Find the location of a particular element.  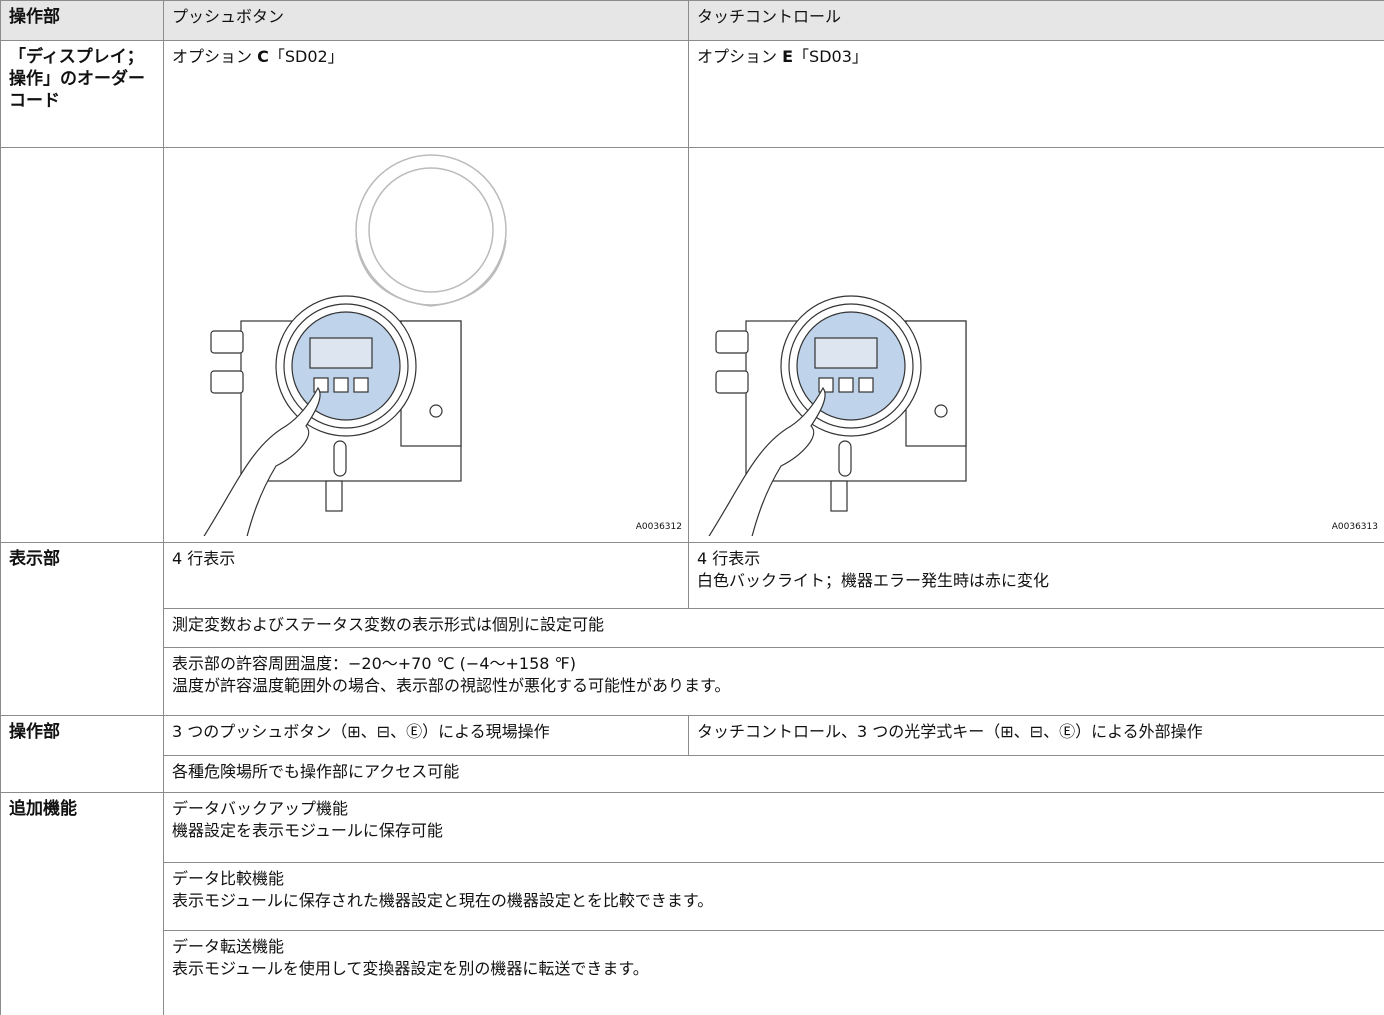

header-cell: タッチコントロール is located at coordinates (1036, 20).